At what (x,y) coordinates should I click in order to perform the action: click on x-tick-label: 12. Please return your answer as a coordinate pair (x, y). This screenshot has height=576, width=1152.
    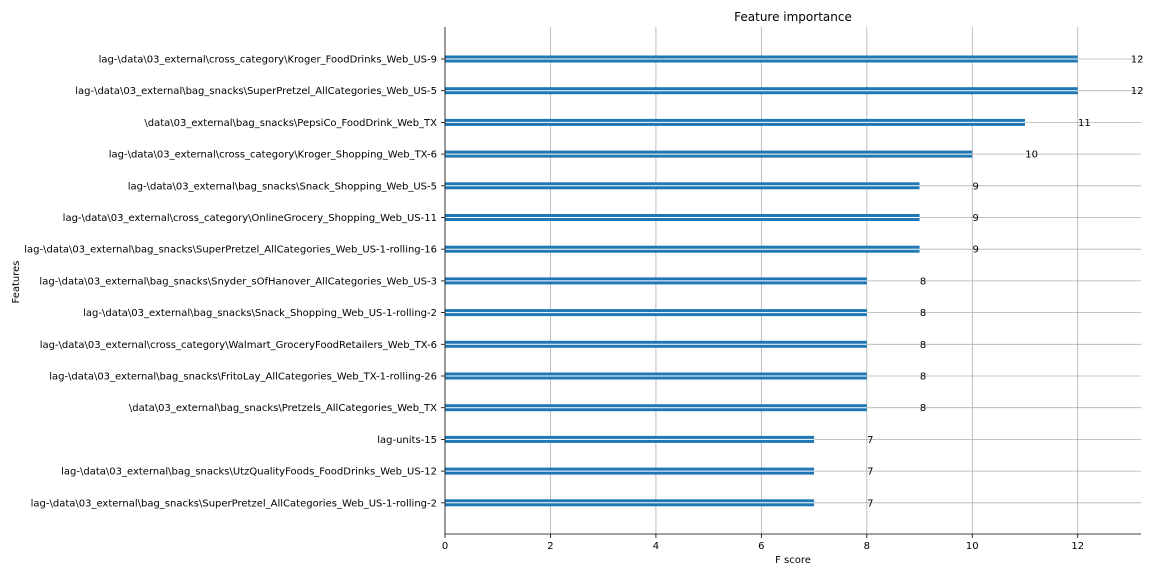
    Looking at the image, I should click on (1077, 546).